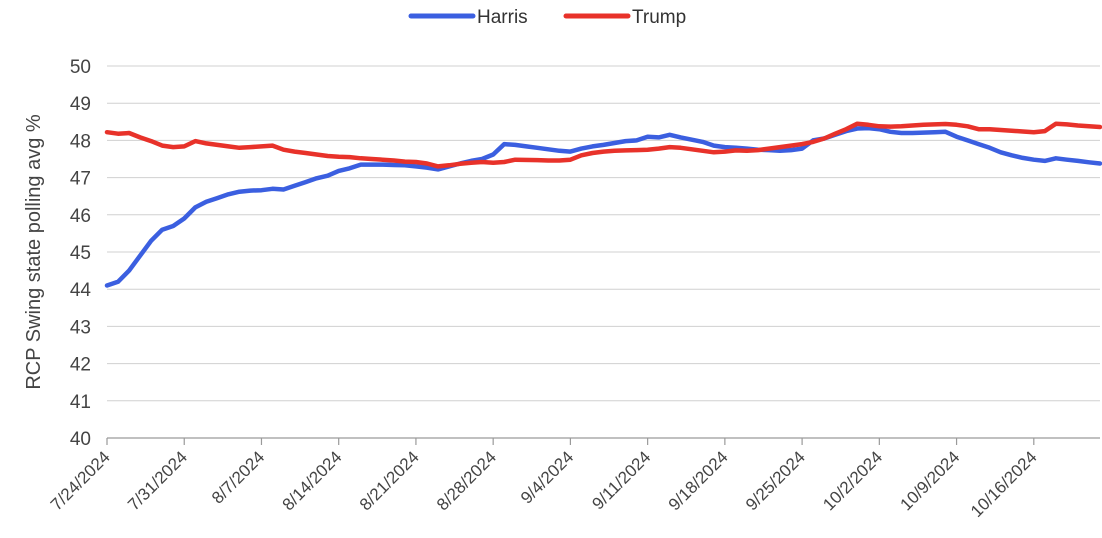 The width and height of the screenshot is (1102, 538). I want to click on series-line-trump, so click(603, 145).